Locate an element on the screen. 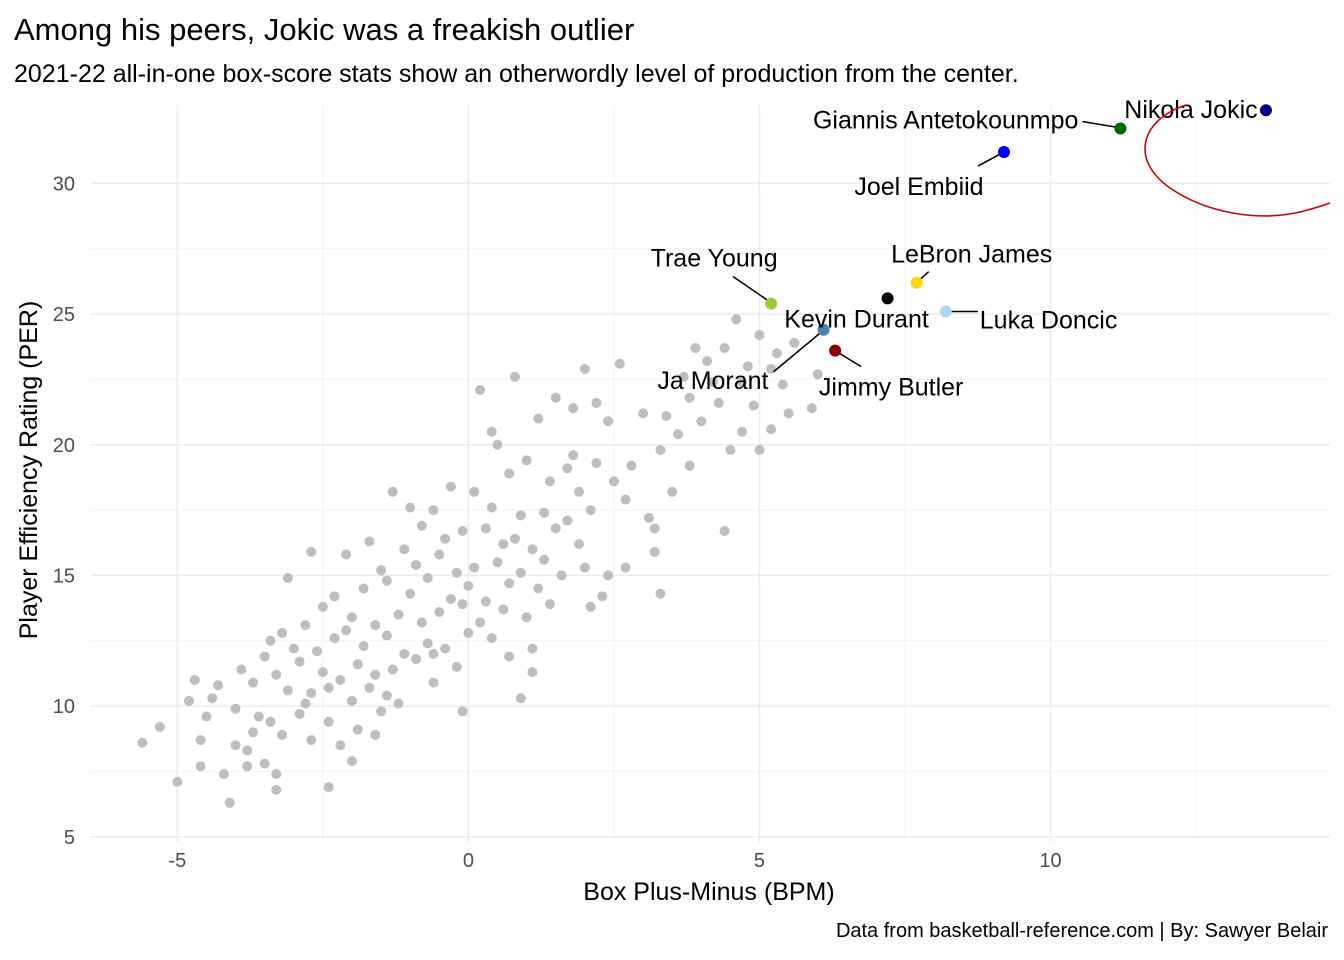  player-label: Jimmy Butler is located at coordinates (891, 388).